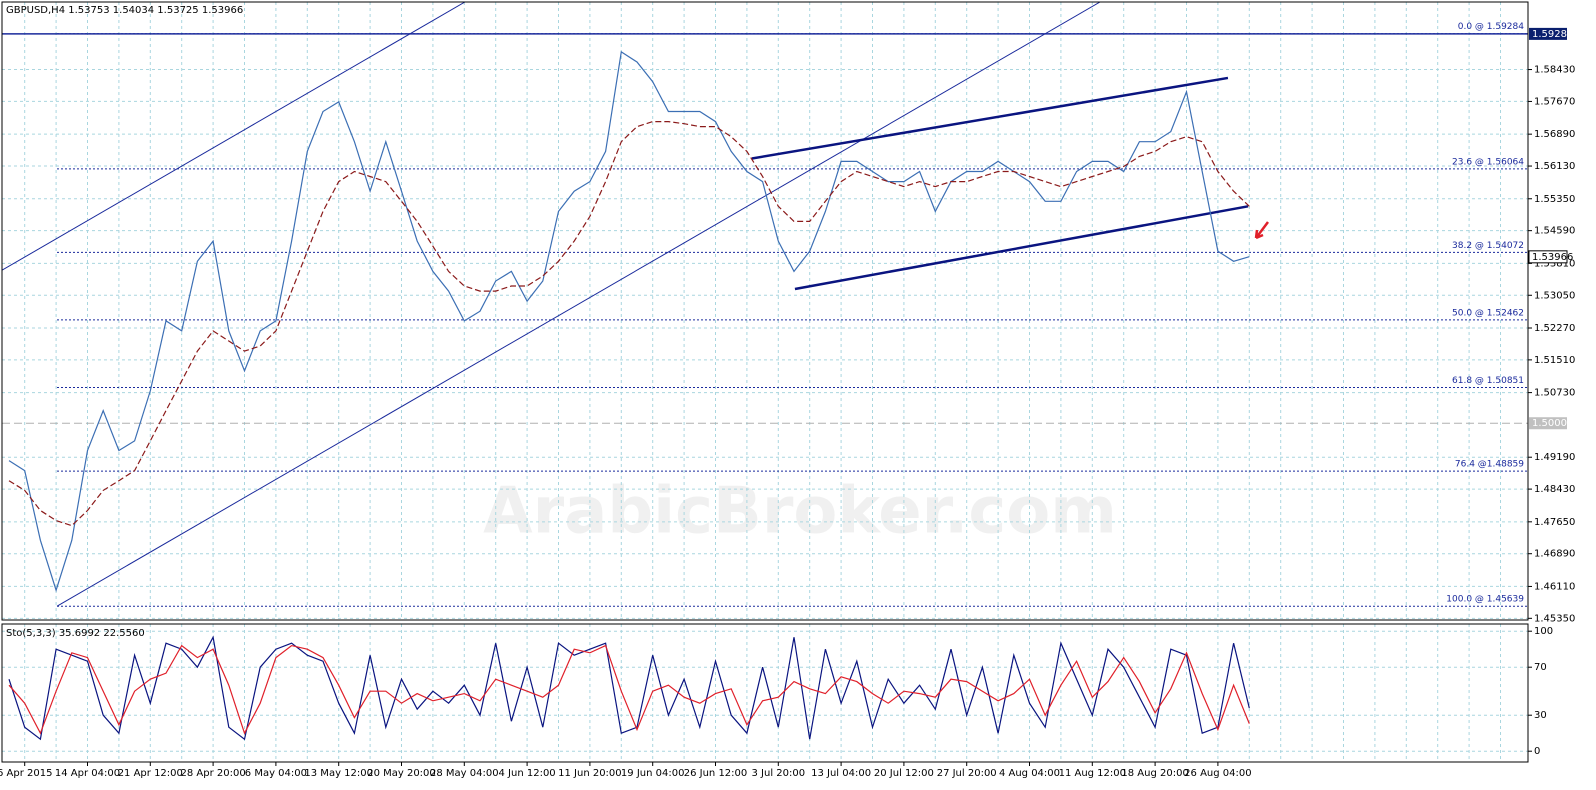 The image size is (1596, 790). What do you see at coordinates (1543, 631) in the screenshot?
I see `y-tick-label: 100` at bounding box center [1543, 631].